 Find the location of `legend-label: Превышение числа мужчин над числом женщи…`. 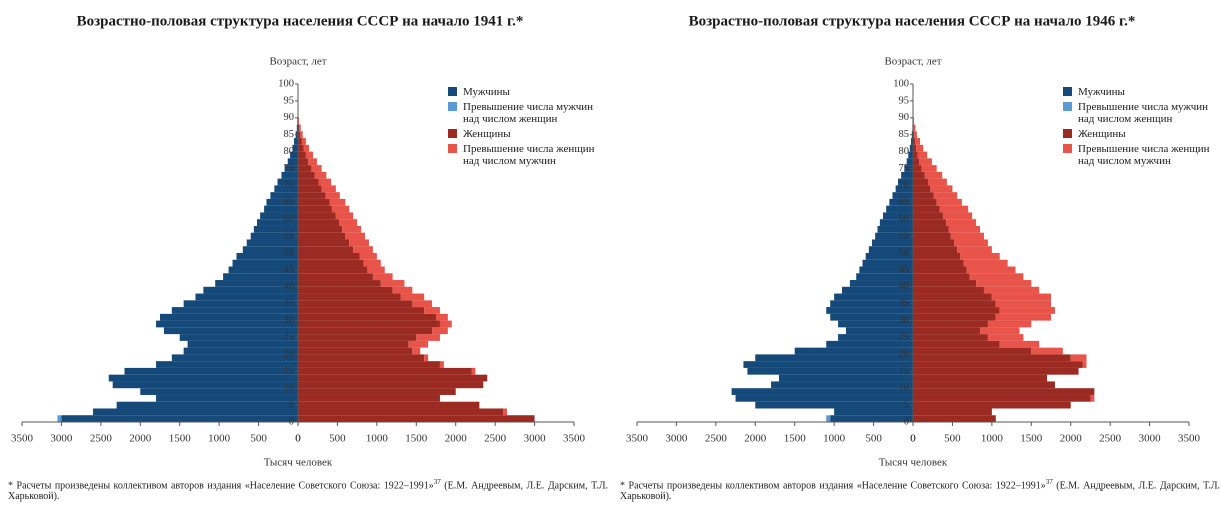

legend-label: Превышение числа мужчин над числом женщи… is located at coordinates (1143, 113).